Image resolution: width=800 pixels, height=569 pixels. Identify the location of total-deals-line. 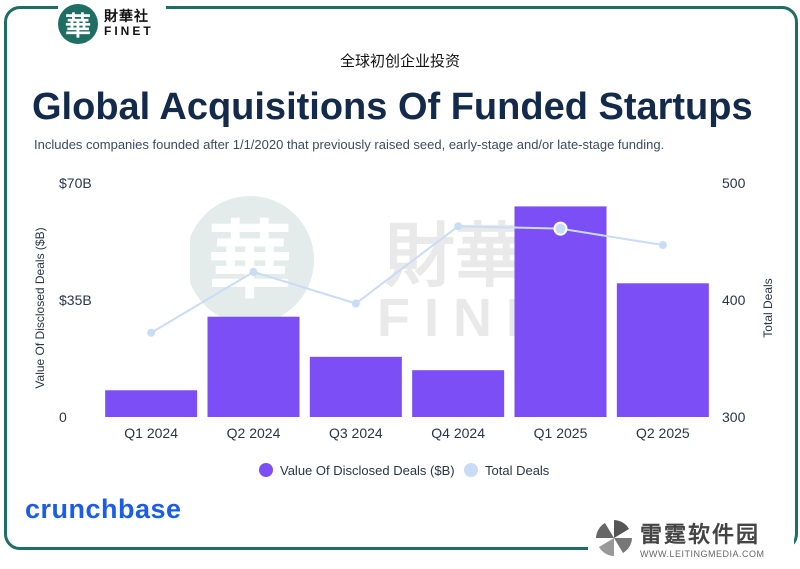
(406, 279).